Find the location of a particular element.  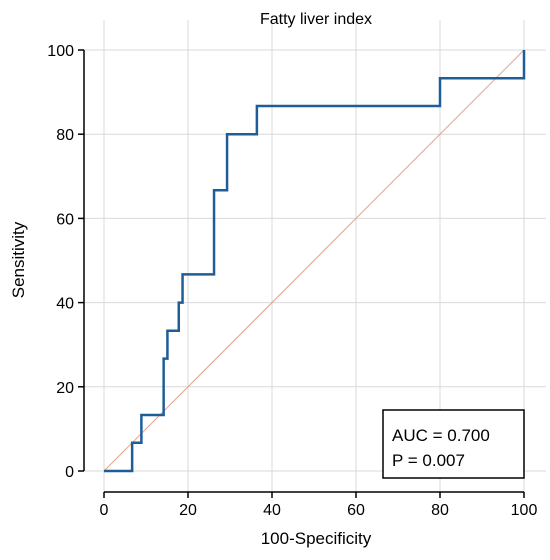

y-tick-label: 100 is located at coordinates (60, 51).